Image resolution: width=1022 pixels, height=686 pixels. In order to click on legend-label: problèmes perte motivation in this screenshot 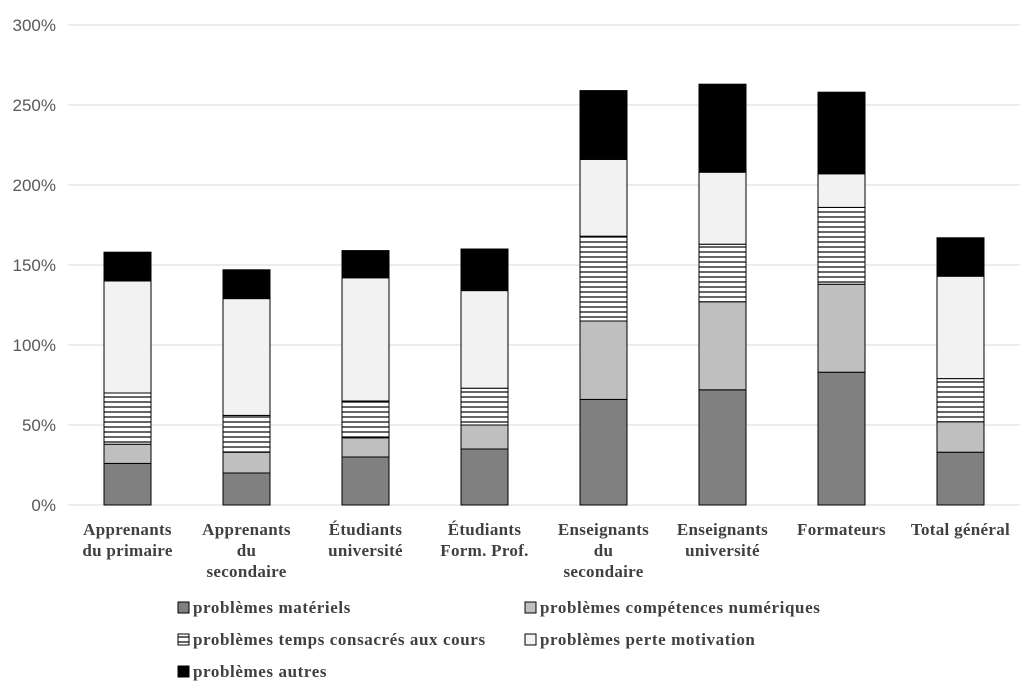, I will do `click(647, 639)`.